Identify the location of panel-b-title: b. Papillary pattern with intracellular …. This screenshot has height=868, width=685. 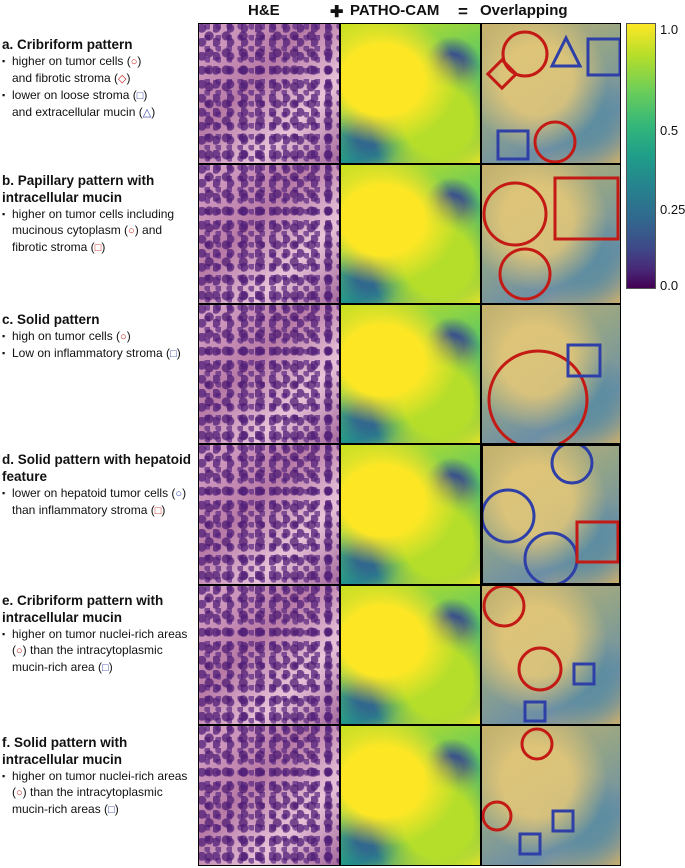
(78, 189).